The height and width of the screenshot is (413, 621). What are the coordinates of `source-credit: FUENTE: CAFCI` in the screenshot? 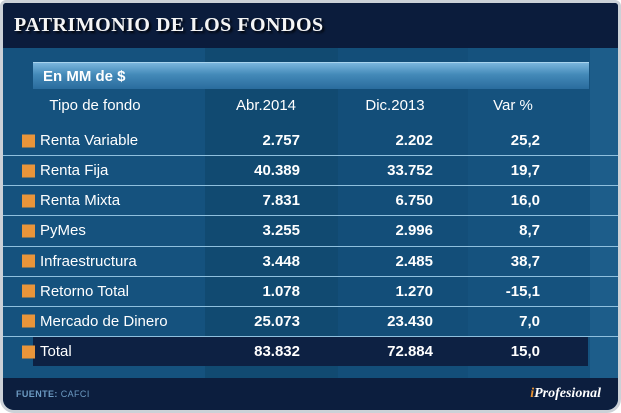 It's located at (53, 394).